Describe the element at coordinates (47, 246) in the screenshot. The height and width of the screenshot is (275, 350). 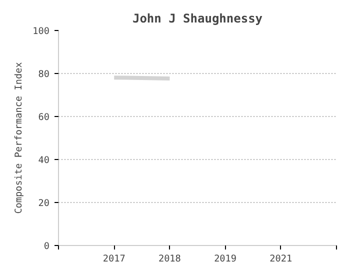
I see `y-tick-label: 0` at that location.